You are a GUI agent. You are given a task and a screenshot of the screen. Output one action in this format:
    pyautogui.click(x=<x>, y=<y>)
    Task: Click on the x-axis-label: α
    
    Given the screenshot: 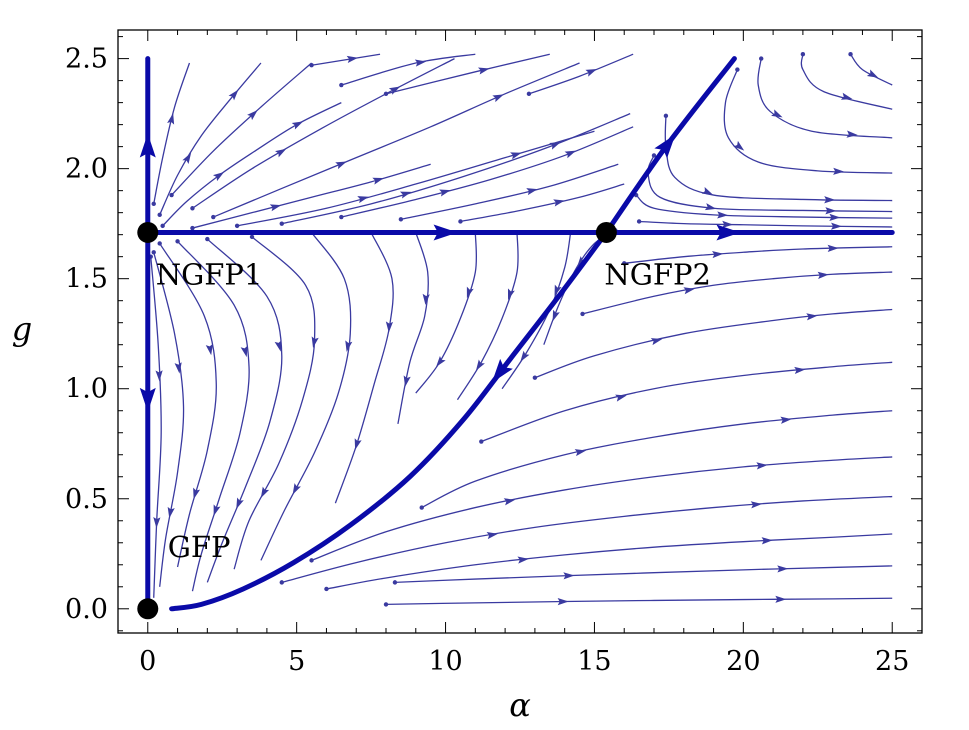 What is the action you would take?
    pyautogui.click(x=520, y=705)
    